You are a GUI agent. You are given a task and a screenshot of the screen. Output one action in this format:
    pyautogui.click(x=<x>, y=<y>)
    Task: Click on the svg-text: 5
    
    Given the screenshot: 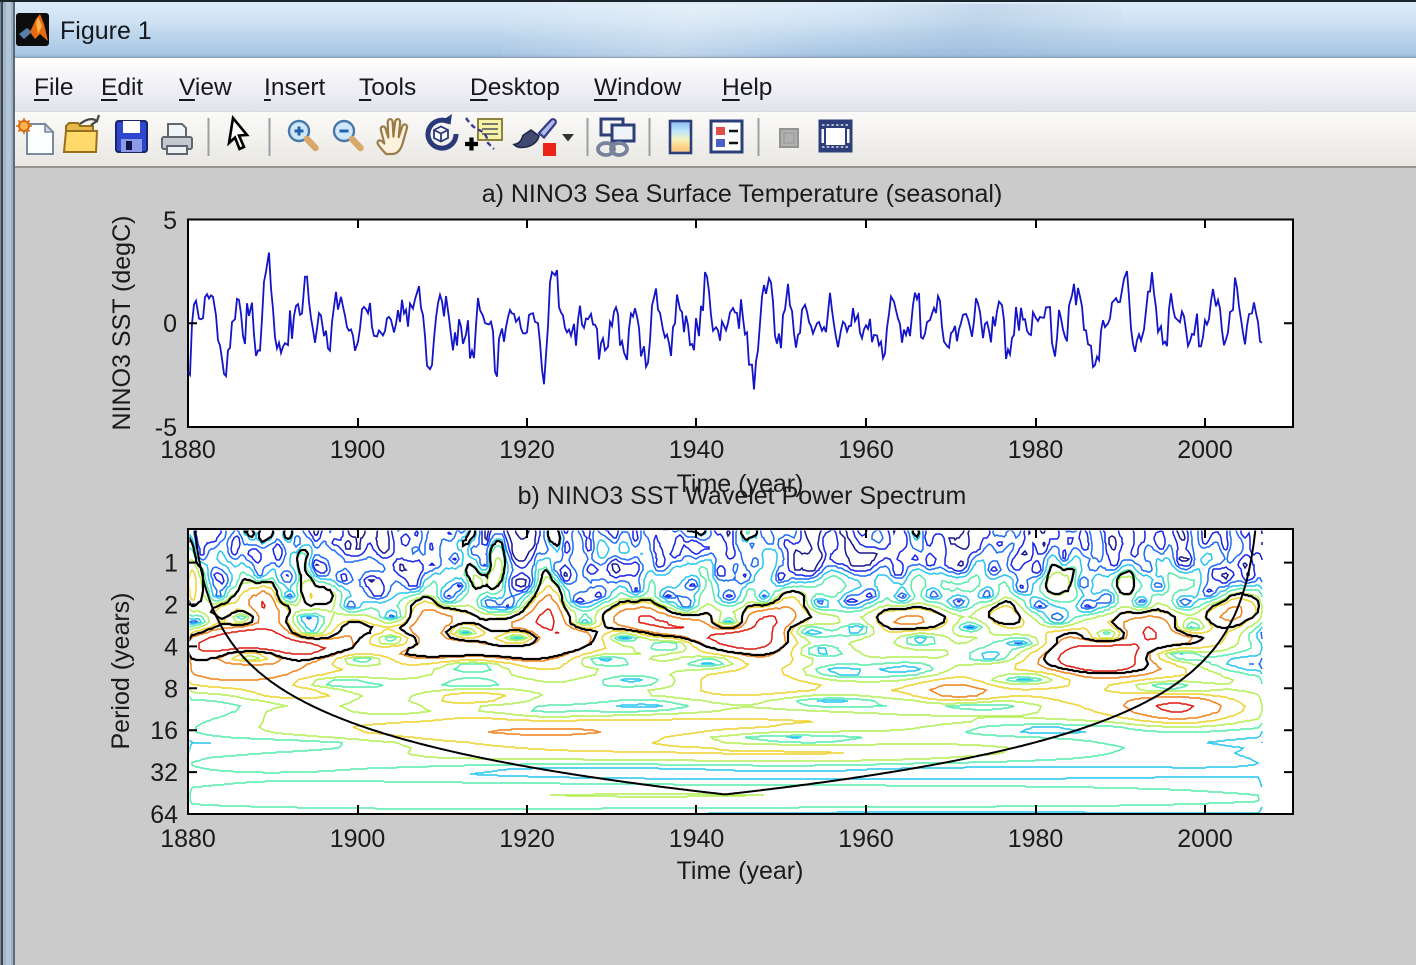 What is the action you would take?
    pyautogui.click(x=170, y=221)
    